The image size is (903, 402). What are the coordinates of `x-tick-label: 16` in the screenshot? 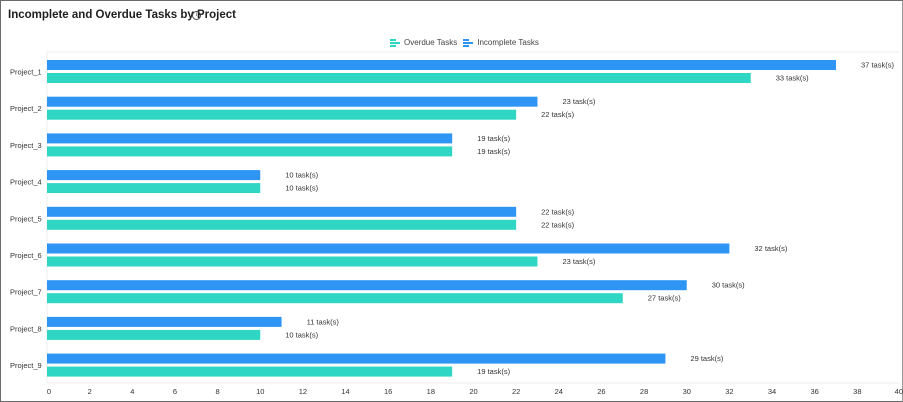 It's located at (388, 391).